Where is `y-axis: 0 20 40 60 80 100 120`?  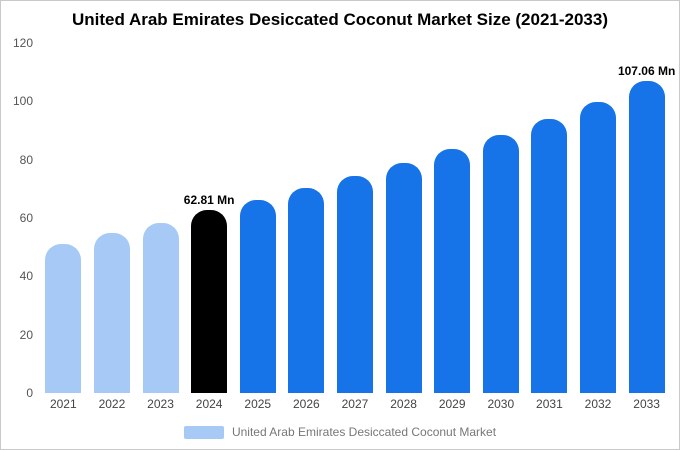 y-axis: 0 20 40 60 80 100 120 is located at coordinates (21, 218).